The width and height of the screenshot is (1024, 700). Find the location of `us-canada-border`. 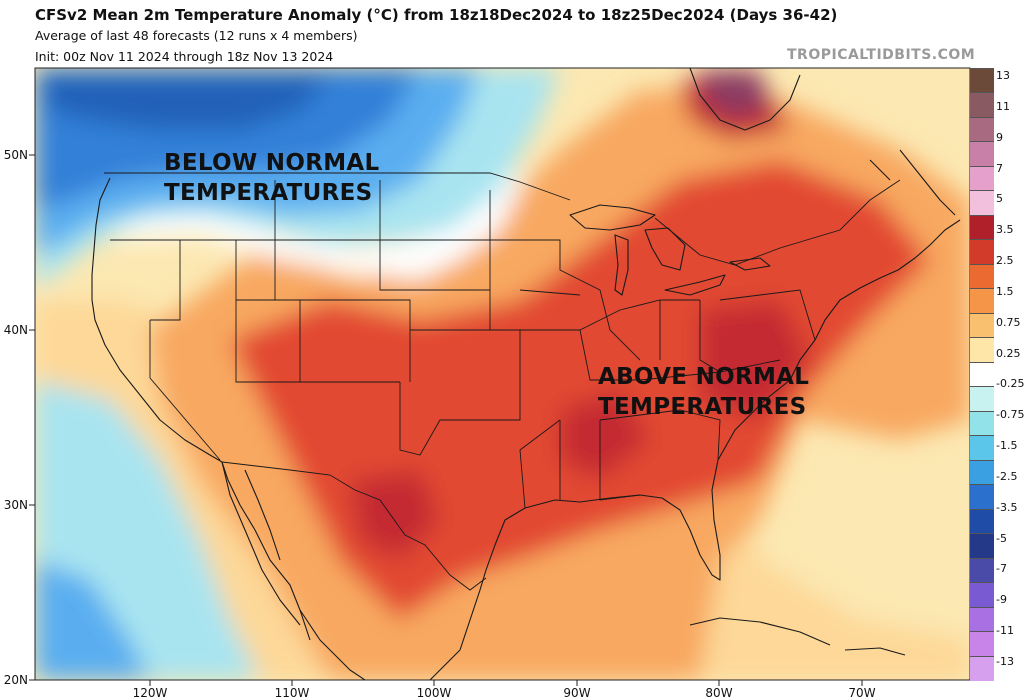

us-canada-border is located at coordinates (502, 219).